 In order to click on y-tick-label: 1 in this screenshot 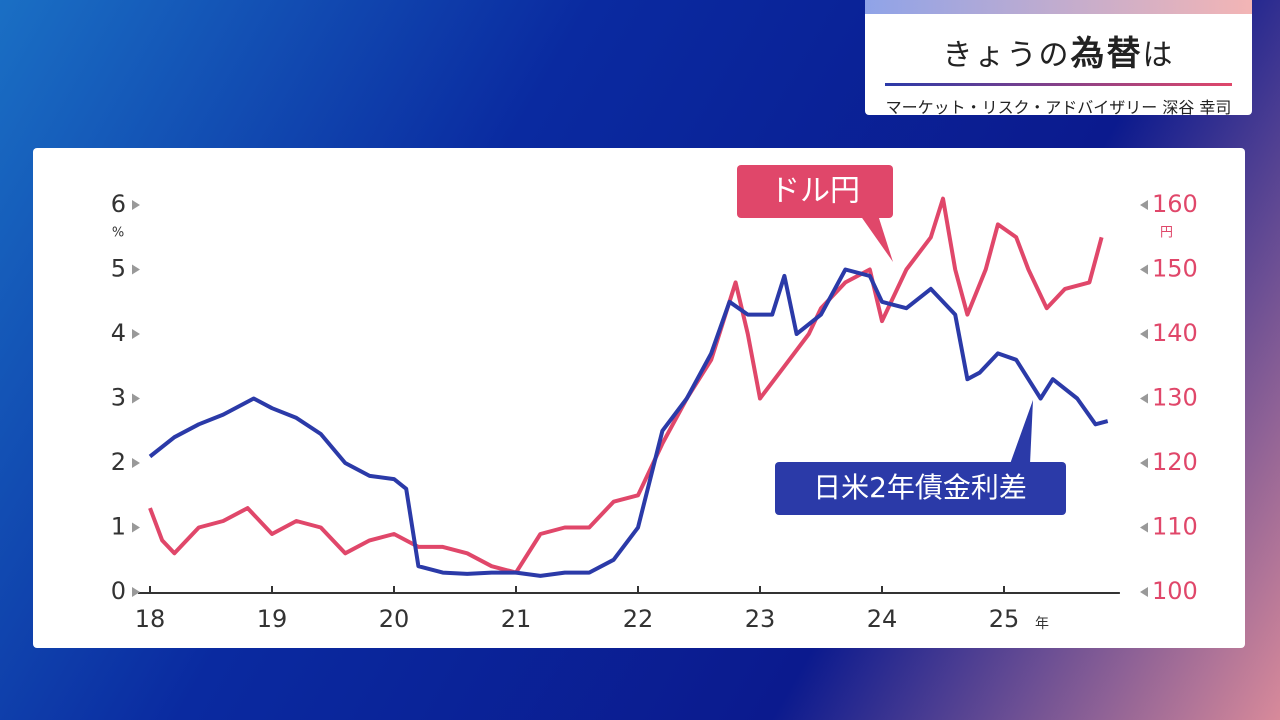, I will do `click(118, 527)`.